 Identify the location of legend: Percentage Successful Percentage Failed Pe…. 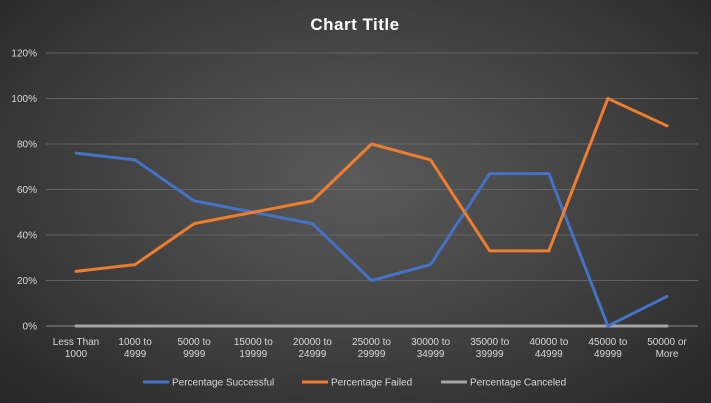
(354, 383).